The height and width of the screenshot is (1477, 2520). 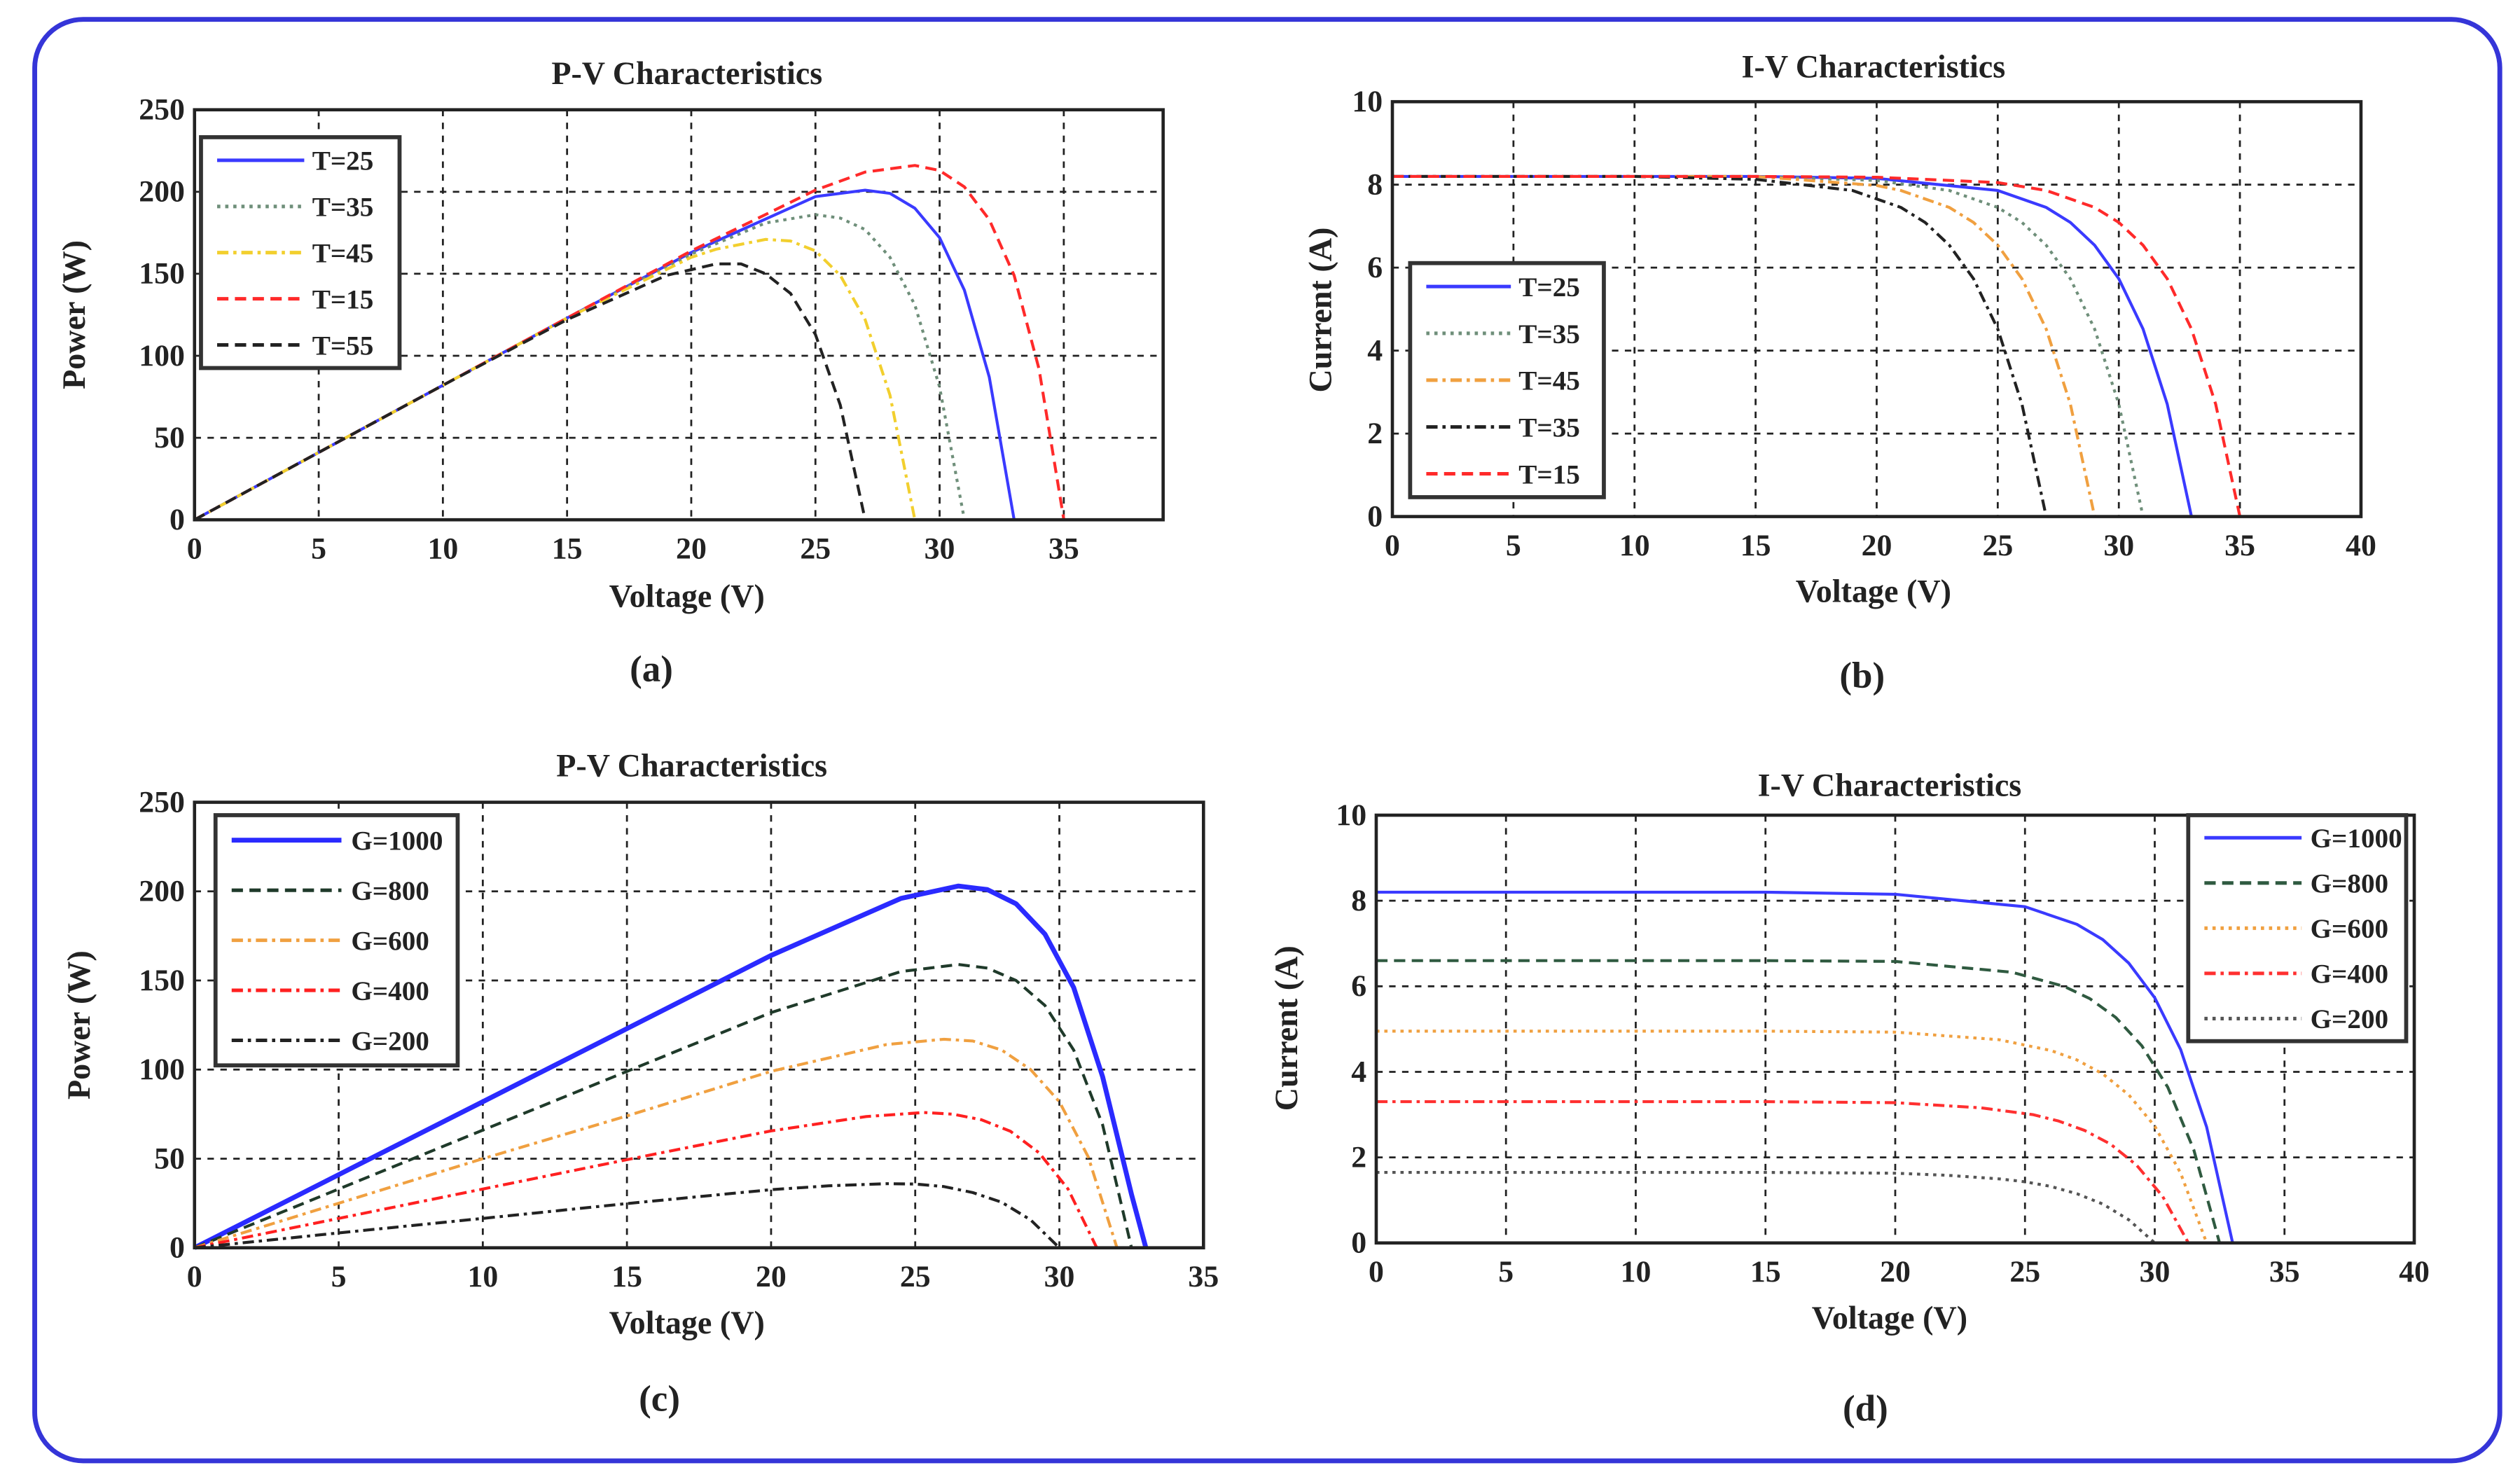 What do you see at coordinates (1890, 785) in the screenshot?
I see `chart-title: I-V Characteristics` at bounding box center [1890, 785].